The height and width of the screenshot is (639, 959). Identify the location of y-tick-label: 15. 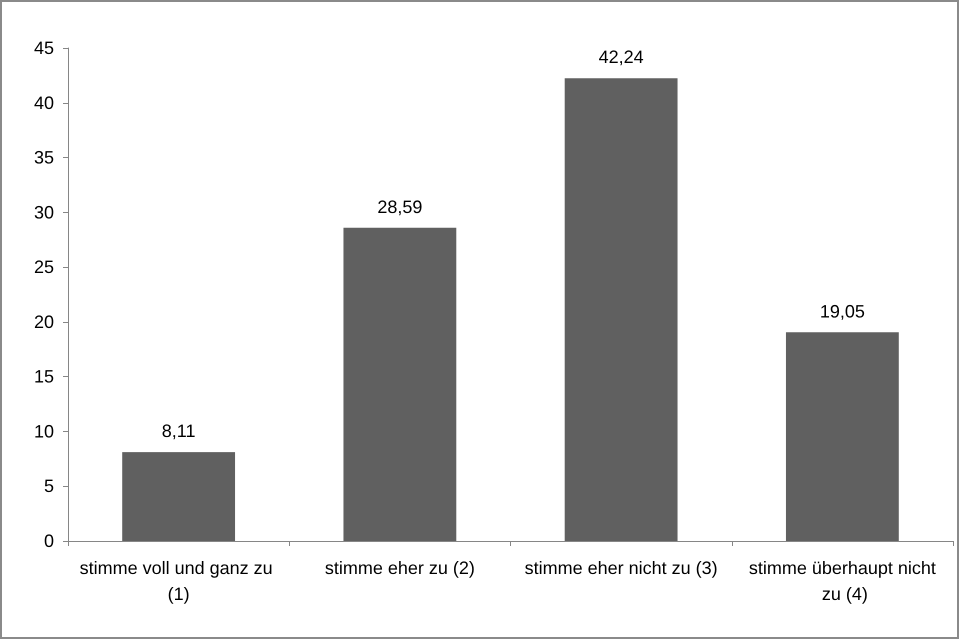
(44, 376).